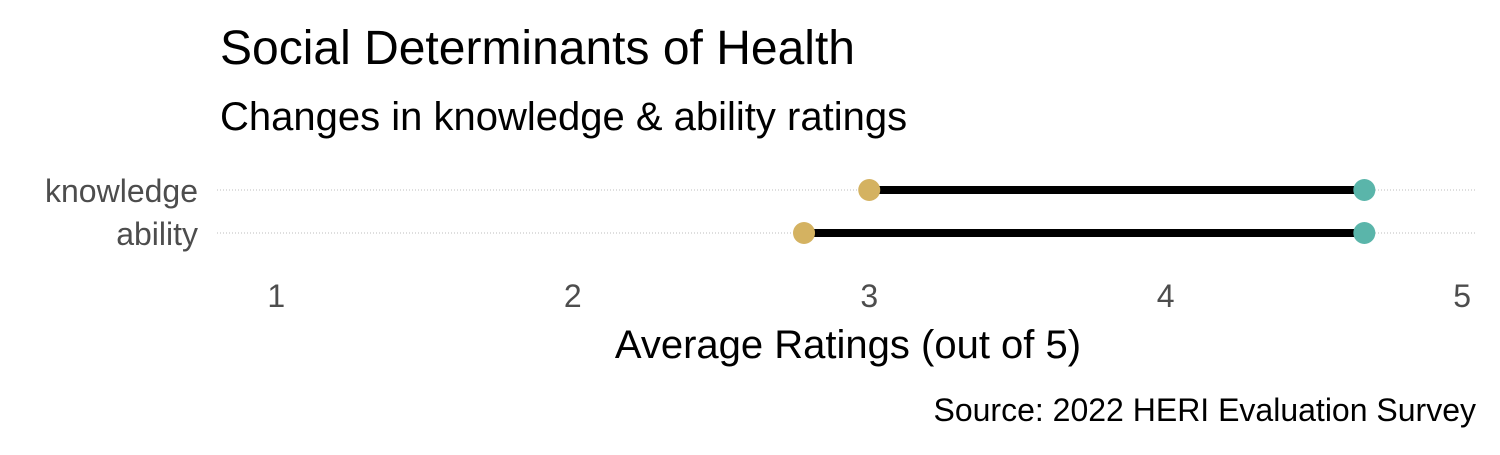 The image size is (1500, 455). What do you see at coordinates (563, 117) in the screenshot?
I see `chart-subtitle: Changes in knowledge & ability ratings` at bounding box center [563, 117].